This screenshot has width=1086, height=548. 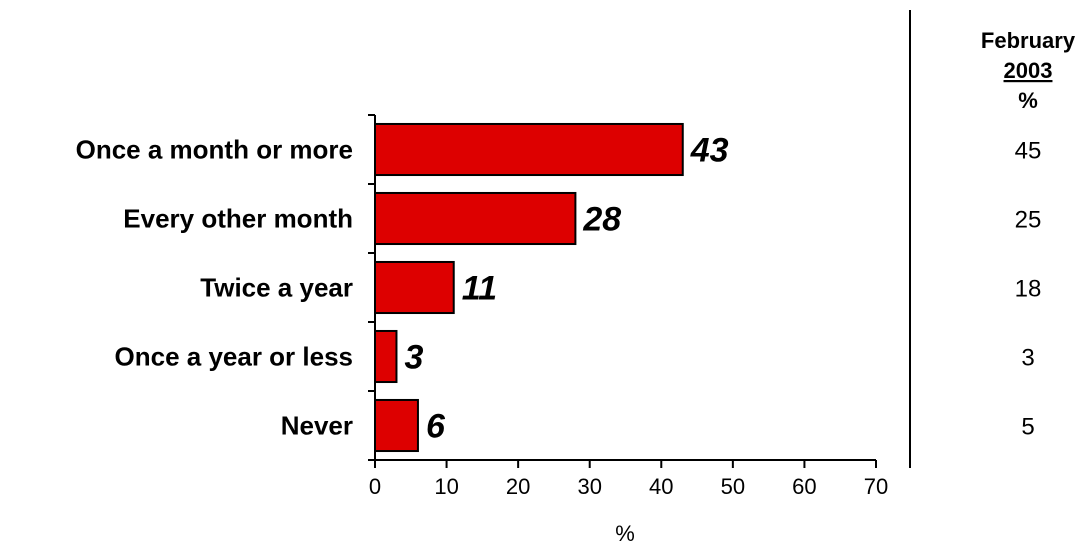 What do you see at coordinates (1028, 220) in the screenshot?
I see `comparison-value: 25` at bounding box center [1028, 220].